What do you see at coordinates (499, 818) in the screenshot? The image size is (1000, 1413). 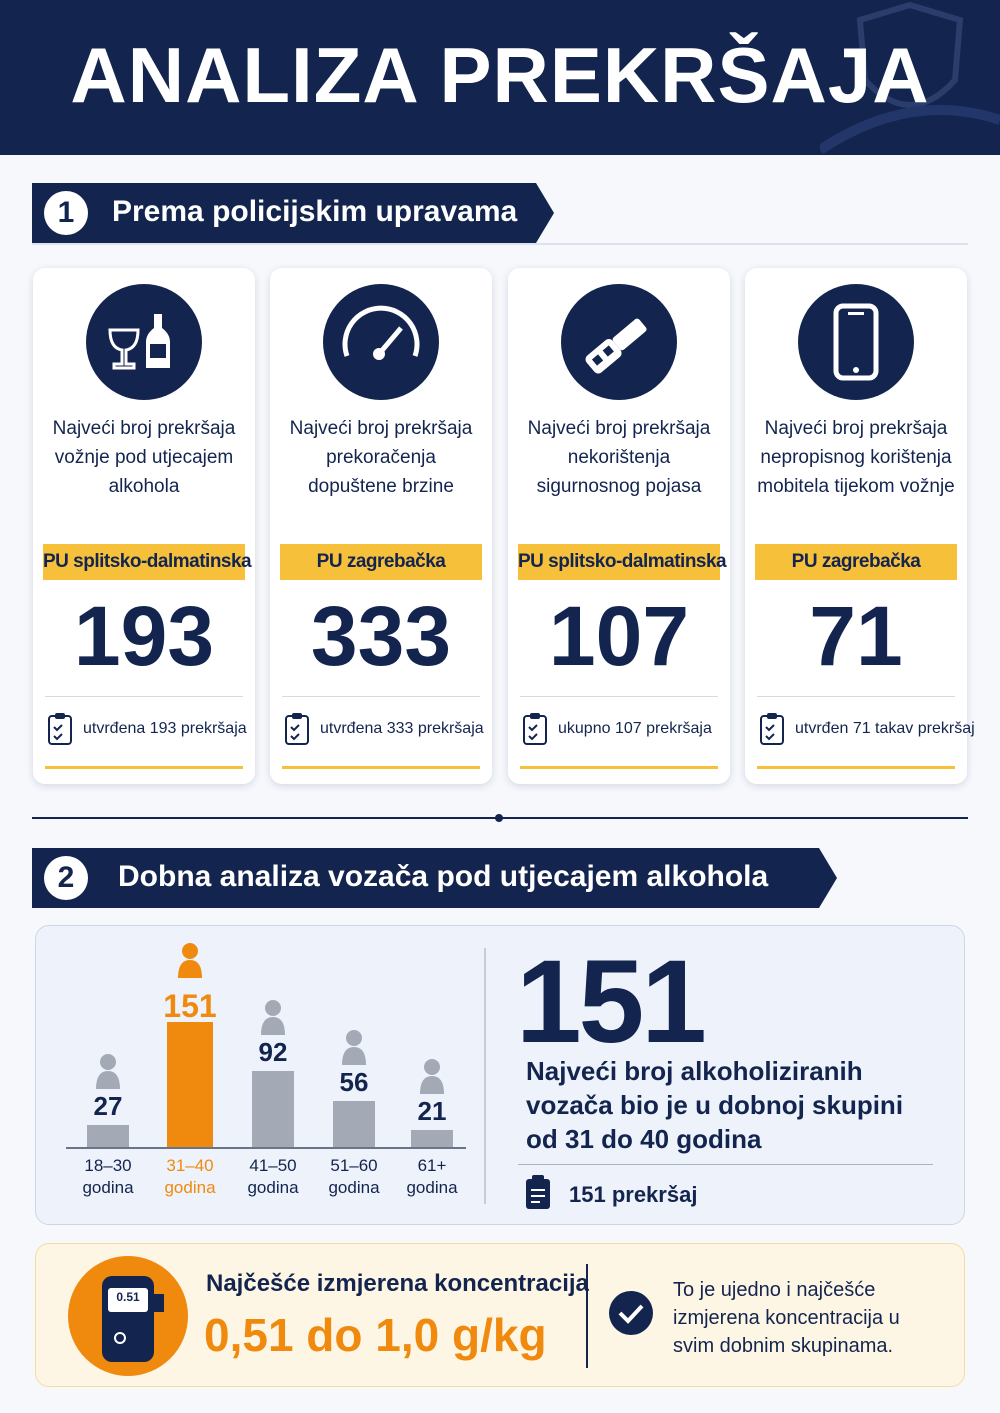 I see `divider-dot` at bounding box center [499, 818].